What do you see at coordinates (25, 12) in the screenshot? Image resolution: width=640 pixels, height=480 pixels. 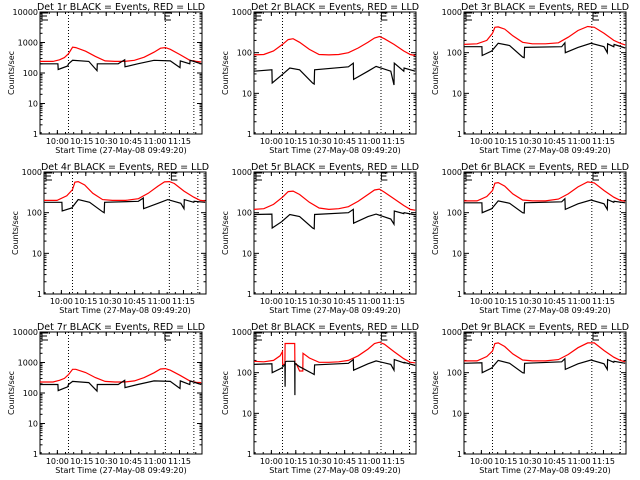 I see `y-tick-label: 10000` at bounding box center [25, 12].